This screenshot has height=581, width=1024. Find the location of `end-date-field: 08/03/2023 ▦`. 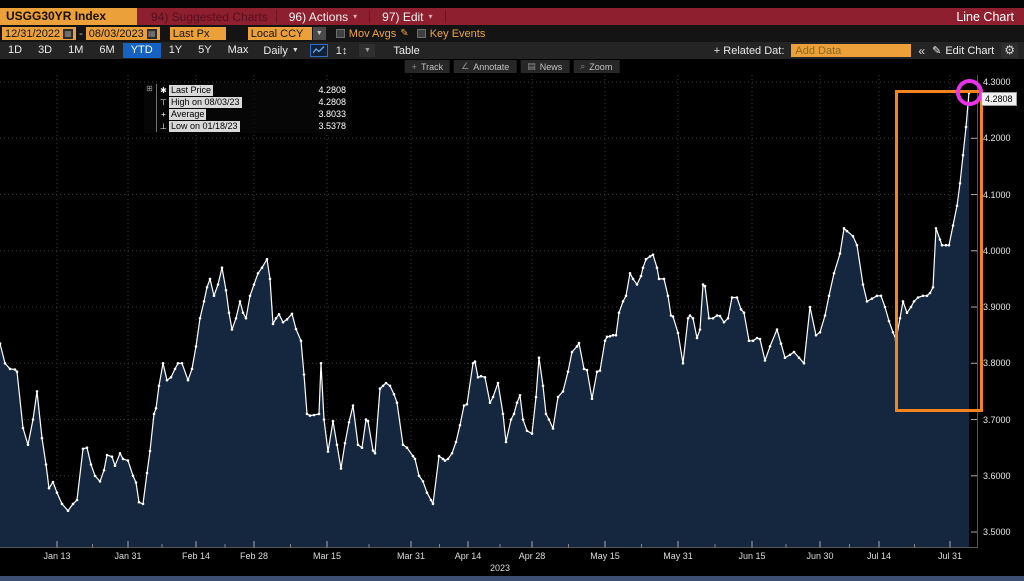

end-date-field: 08/03/2023 ▦ is located at coordinates (122, 33).